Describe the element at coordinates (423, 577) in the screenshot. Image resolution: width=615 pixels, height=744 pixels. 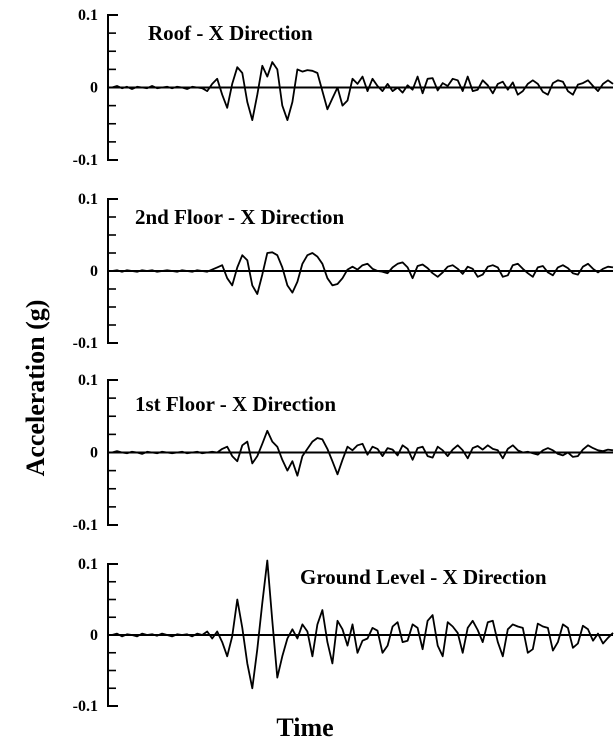
I see `panel-title: Ground Level - X Direction` at that location.